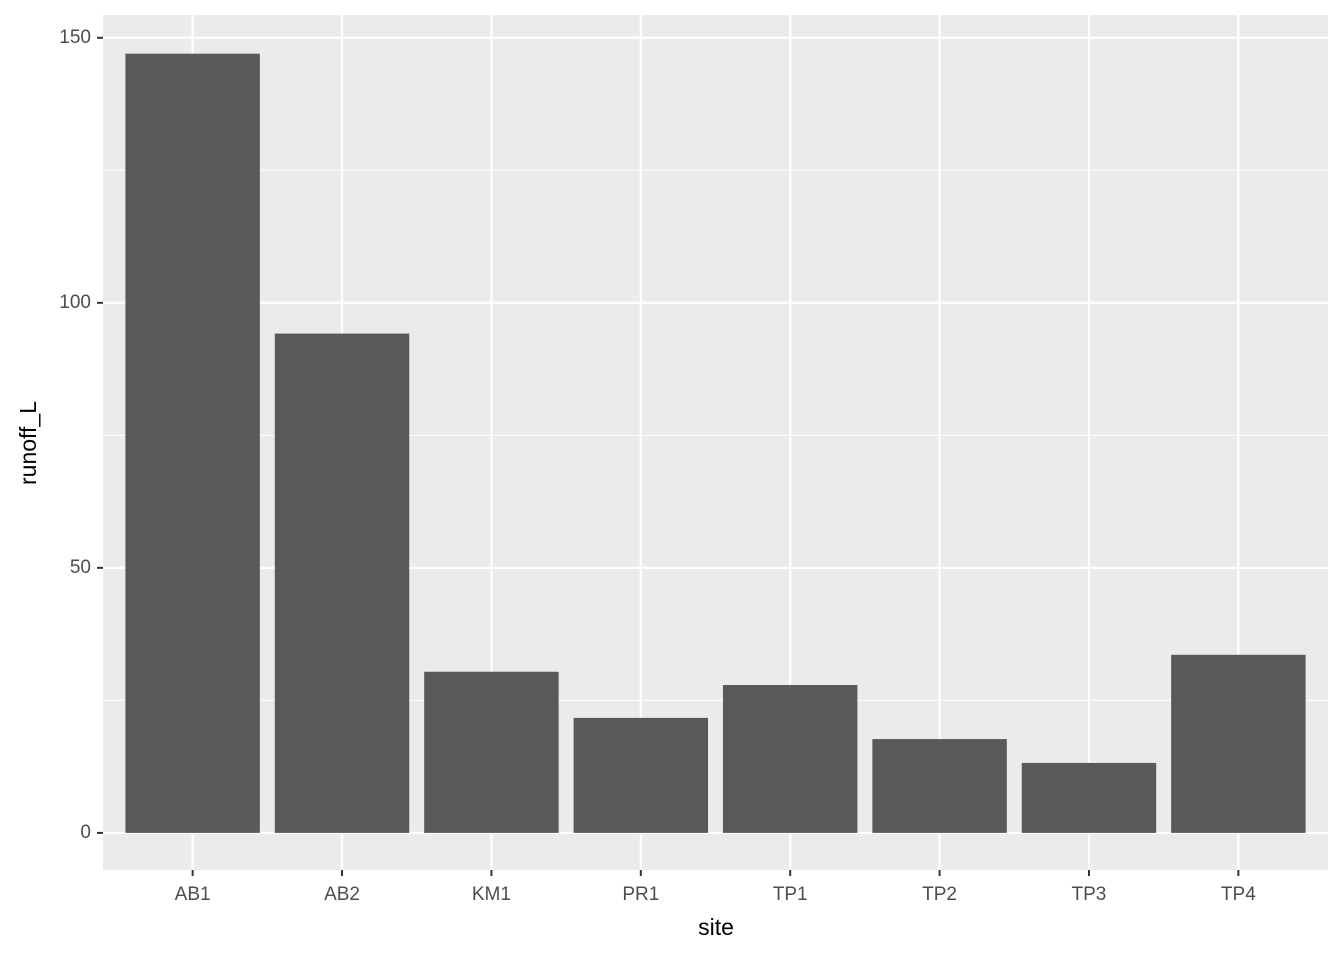 The width and height of the screenshot is (1344, 960). Describe the element at coordinates (1238, 894) in the screenshot. I see `x-tick-label: TP4` at that location.